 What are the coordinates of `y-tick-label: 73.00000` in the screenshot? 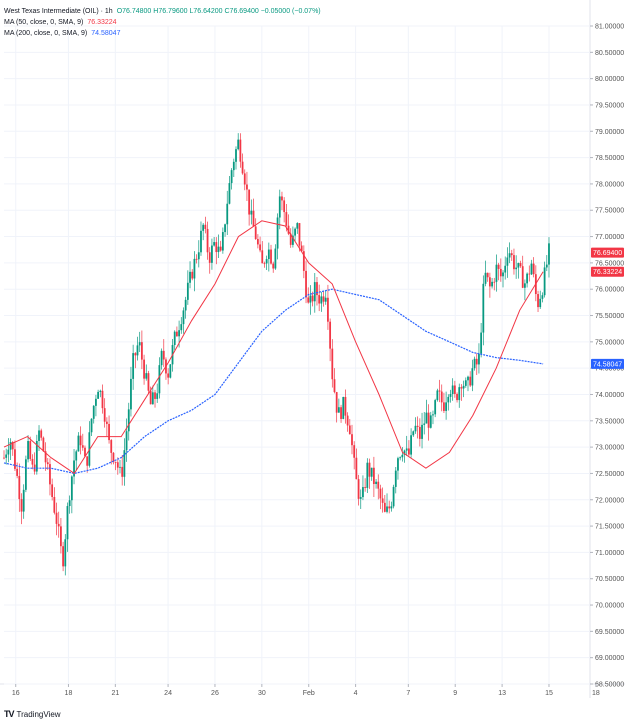 It's located at (609, 448).